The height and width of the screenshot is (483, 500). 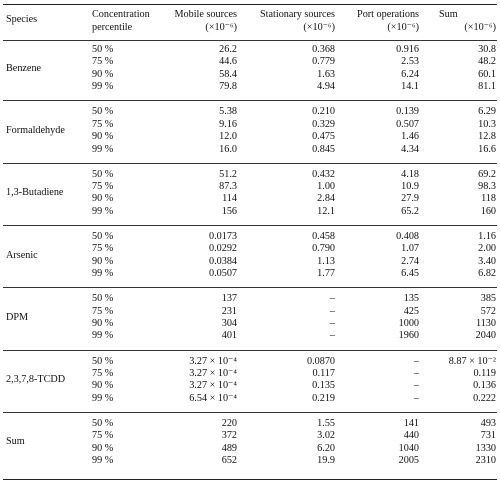 I want to click on table-cell-sum: 98.3, so click(x=487, y=186).